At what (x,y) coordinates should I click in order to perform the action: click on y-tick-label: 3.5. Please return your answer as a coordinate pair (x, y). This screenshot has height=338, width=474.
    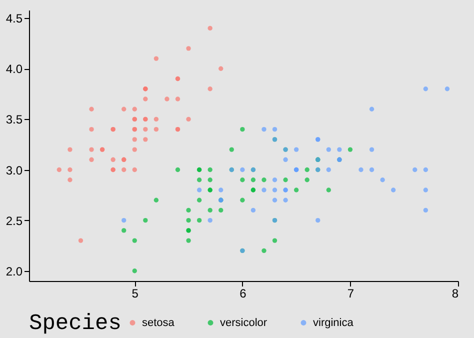
    Looking at the image, I should click on (14, 119).